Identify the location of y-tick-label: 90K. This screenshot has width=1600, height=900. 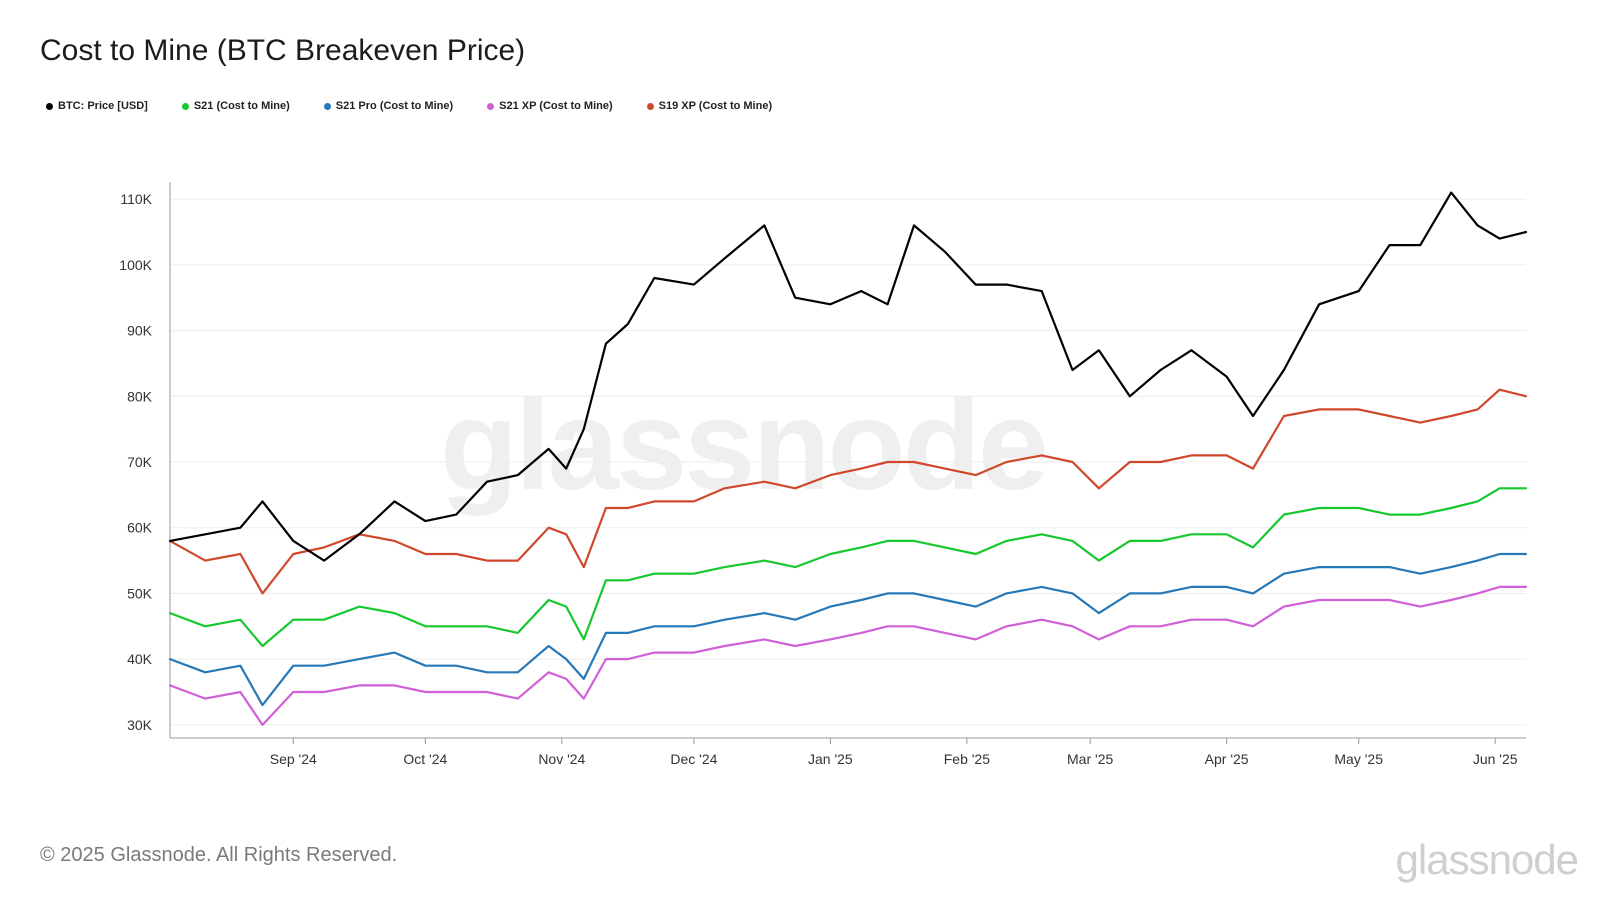
(140, 331).